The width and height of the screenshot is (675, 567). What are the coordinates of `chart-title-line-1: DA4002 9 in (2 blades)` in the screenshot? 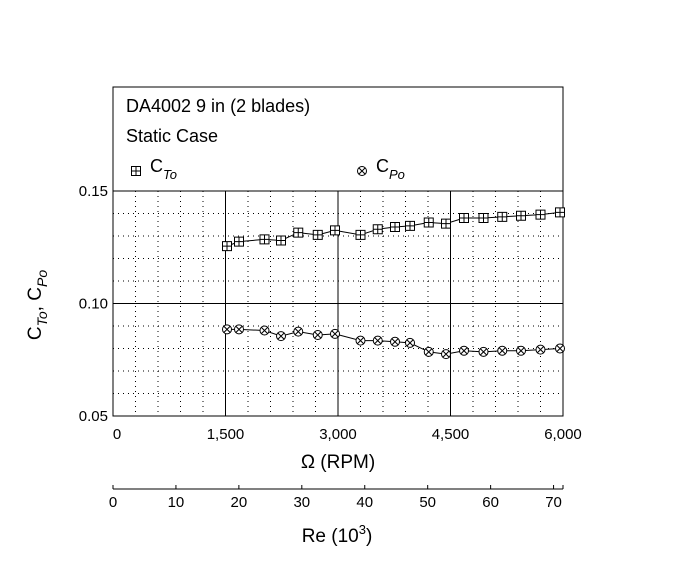 It's located at (218, 106).